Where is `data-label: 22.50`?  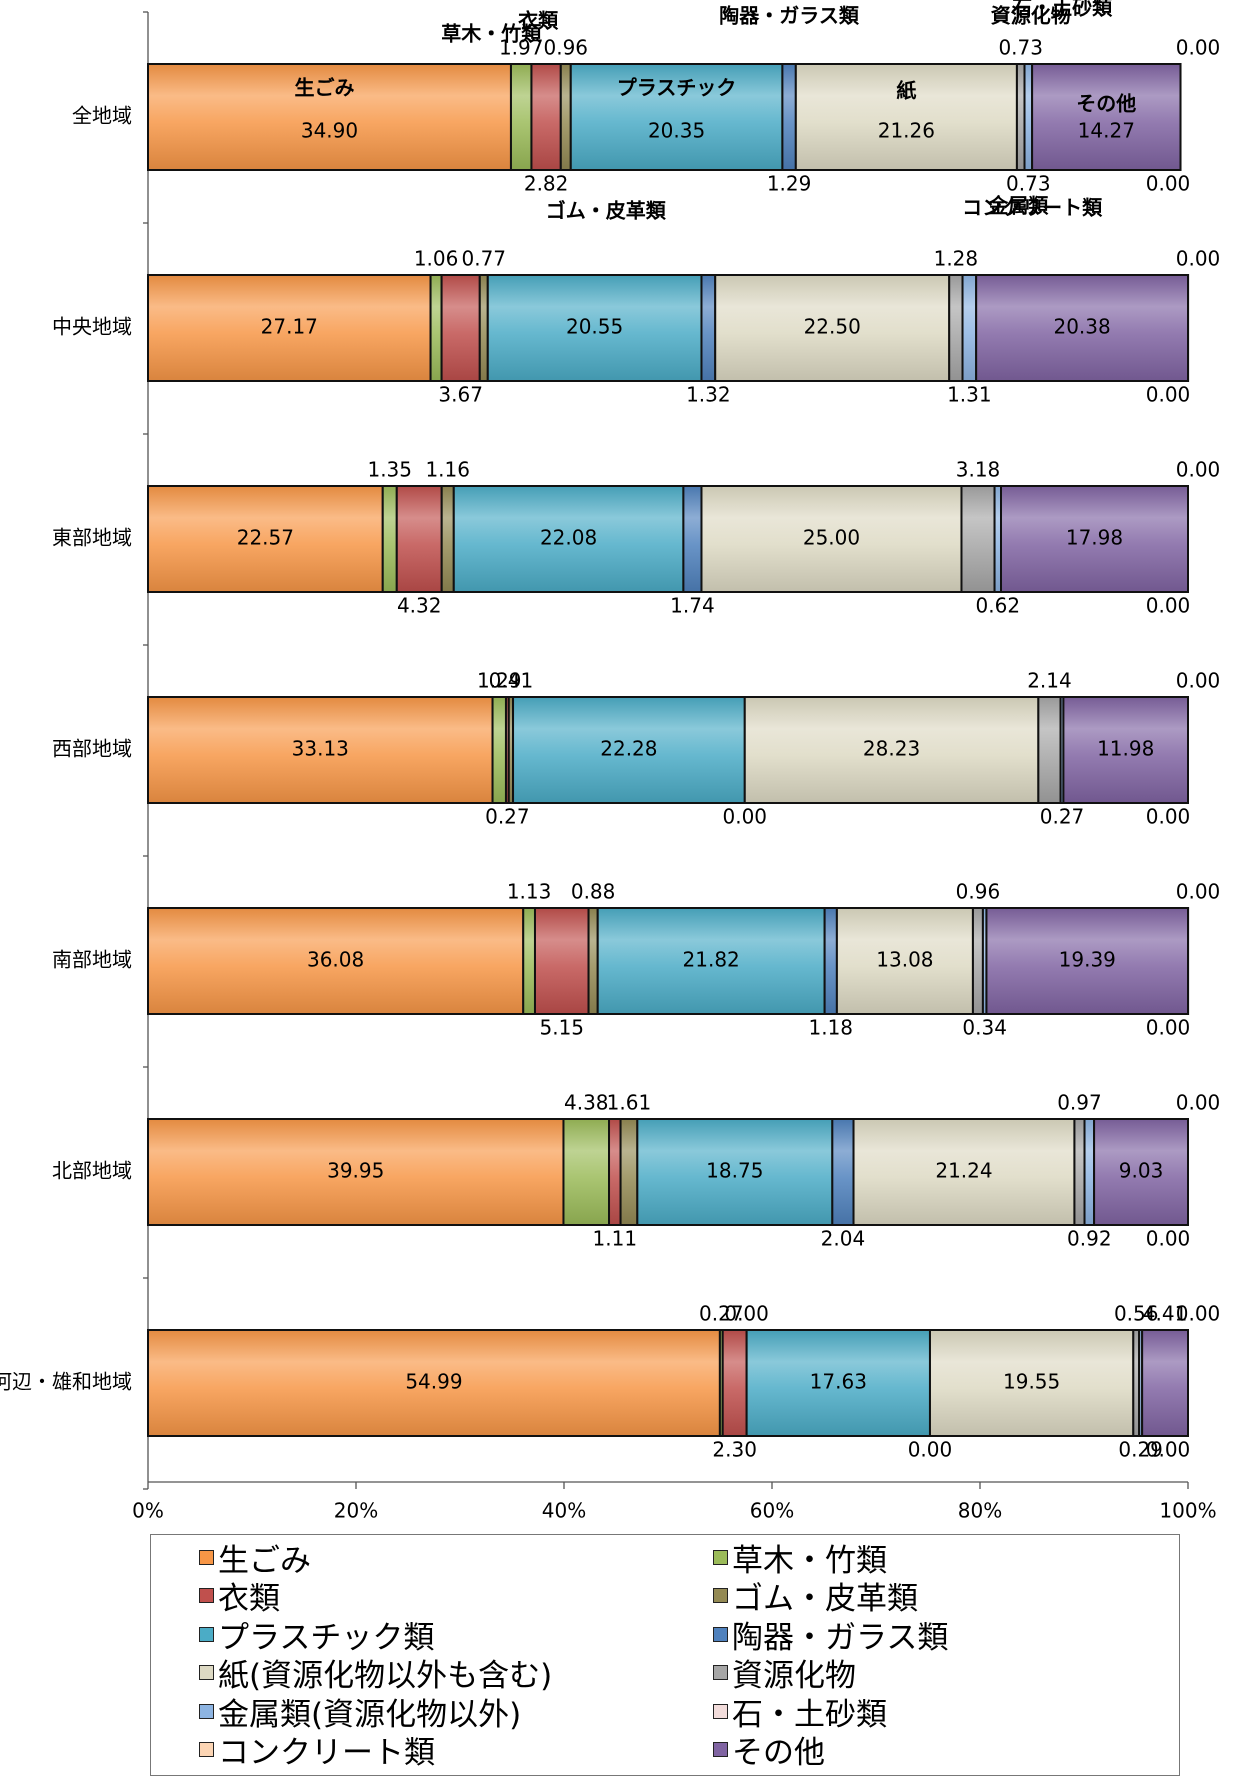 data-label: 22.50 is located at coordinates (832, 327).